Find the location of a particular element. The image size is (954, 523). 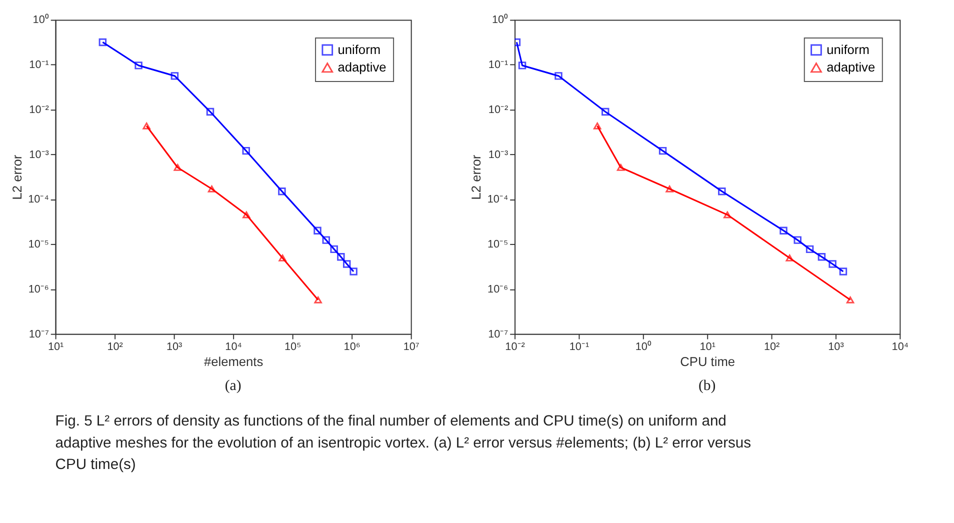

x-tick-label: 10⁷ is located at coordinates (411, 347).